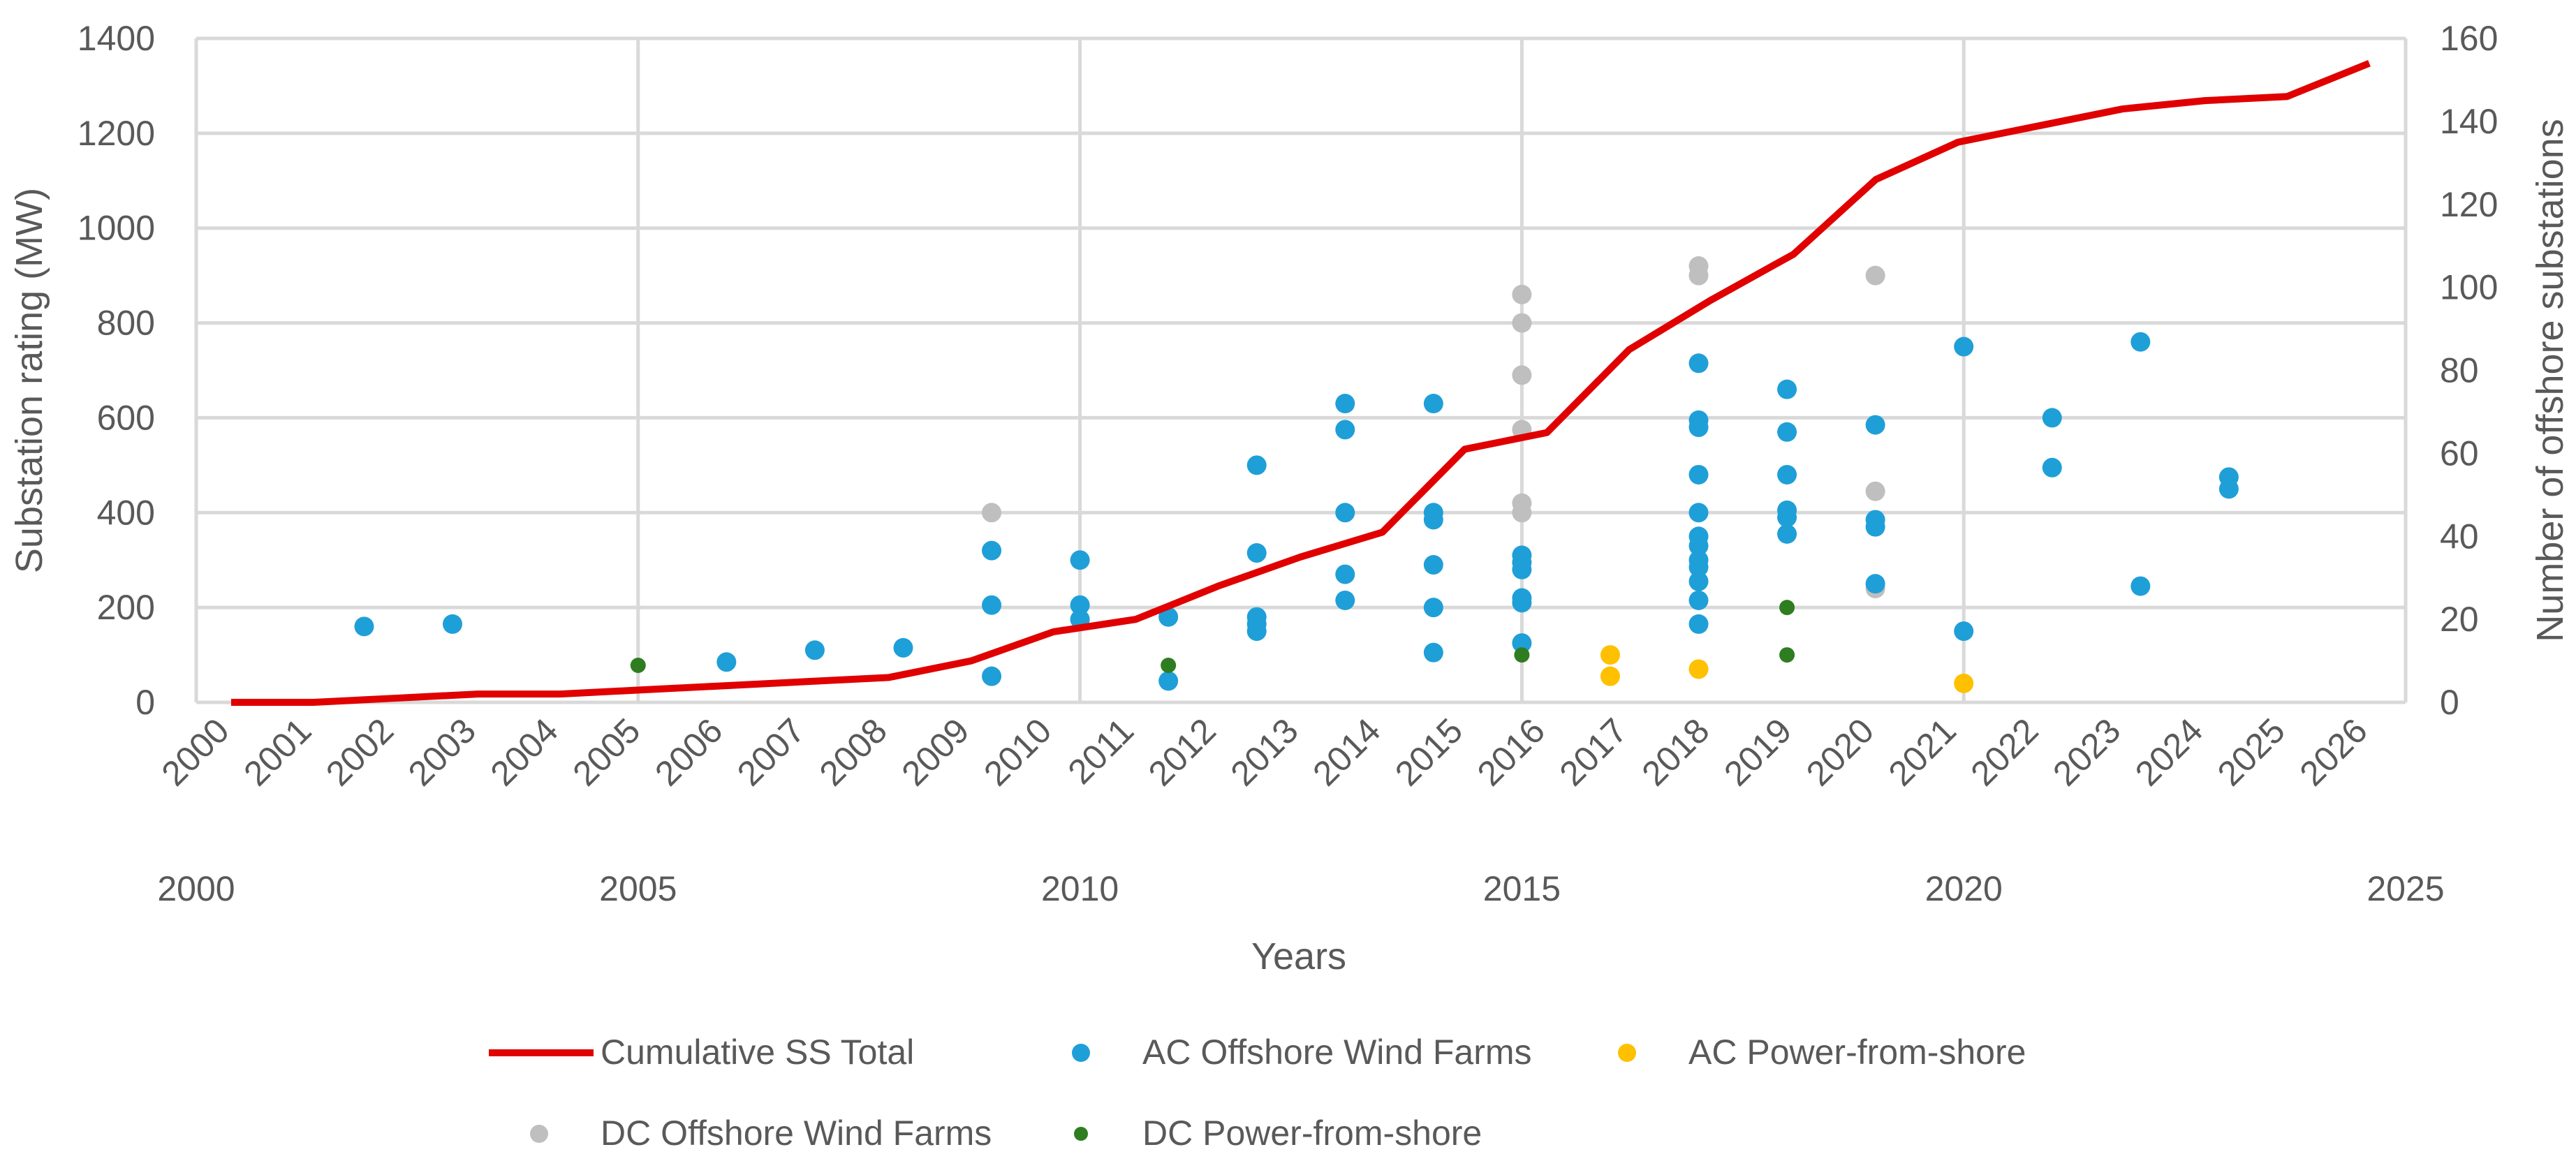 The width and height of the screenshot is (2576, 1168). Describe the element at coordinates (1923, 752) in the screenshot. I see `category-tick-label: 2021` at that location.